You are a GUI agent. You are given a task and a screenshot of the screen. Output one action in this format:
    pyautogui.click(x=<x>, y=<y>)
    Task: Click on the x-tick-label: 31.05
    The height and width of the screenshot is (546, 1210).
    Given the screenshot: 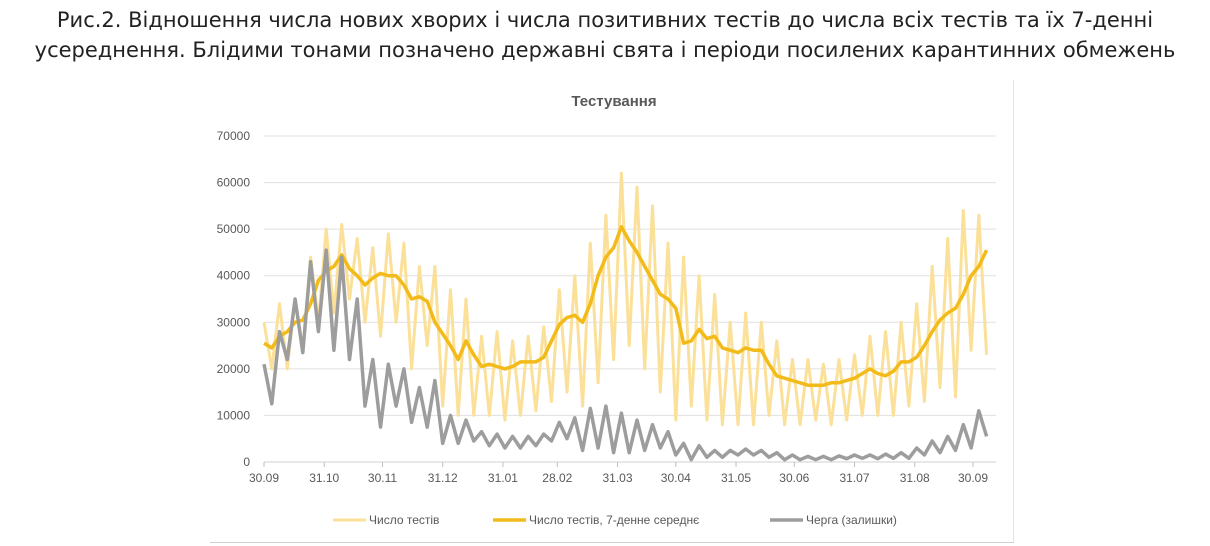 What is the action you would take?
    pyautogui.click(x=736, y=478)
    